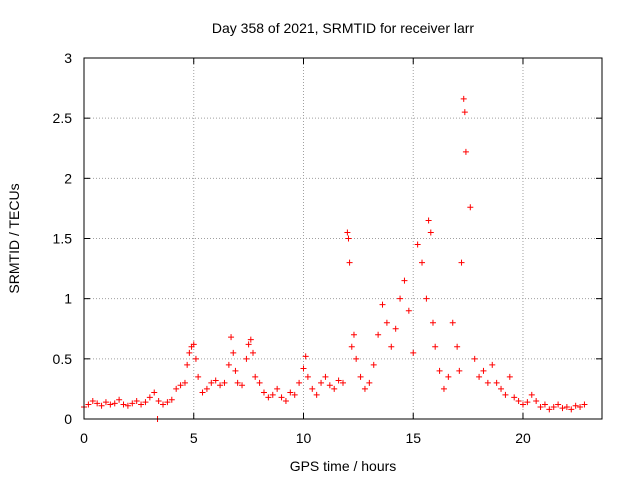 The image size is (640, 480). I want to click on y-axis-label: SRMTID / TECUs, so click(14, 238).